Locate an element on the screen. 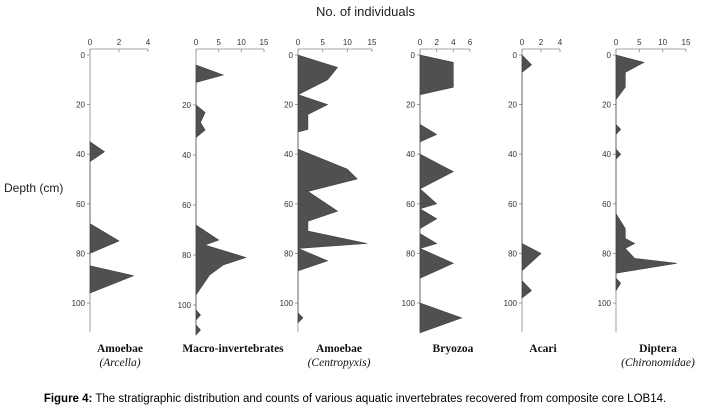 This screenshot has height=417, width=710. panel-subname: (Arcella) is located at coordinates (119, 363).